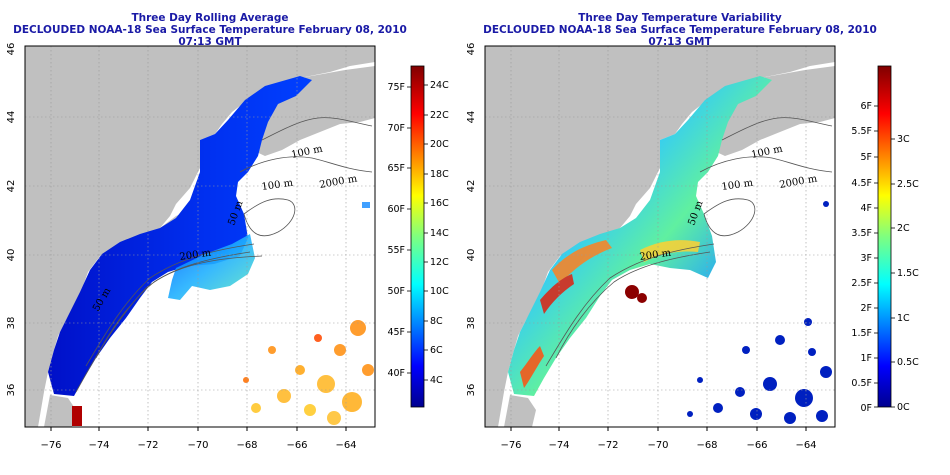  What do you see at coordinates (345, 445) in the screenshot?
I see `left-lon-label: −64` at bounding box center [345, 445].